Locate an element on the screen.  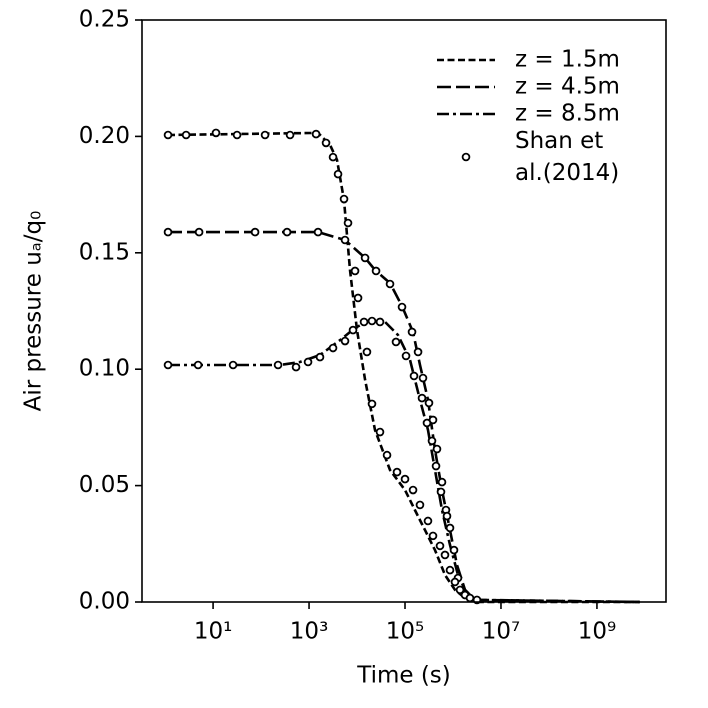
x-tick-label: 10³ is located at coordinates (309, 632).